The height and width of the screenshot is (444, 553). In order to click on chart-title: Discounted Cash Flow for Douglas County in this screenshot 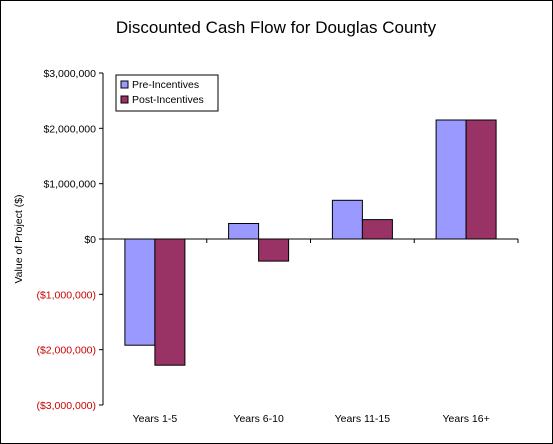, I will do `click(276, 27)`.